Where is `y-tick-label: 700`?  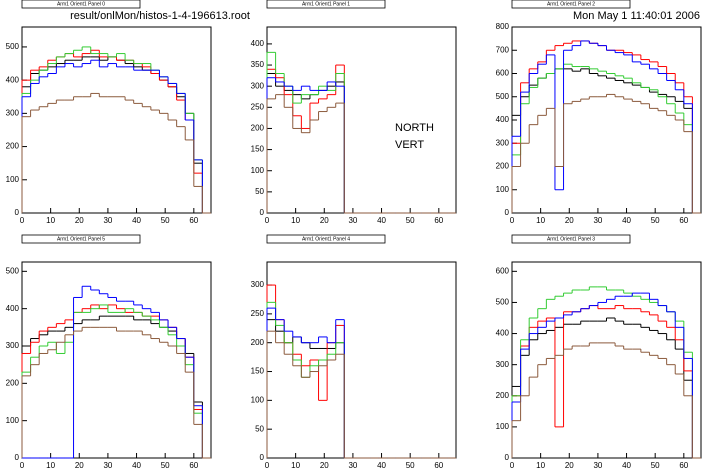 y-tick-label: 700 is located at coordinates (503, 49).